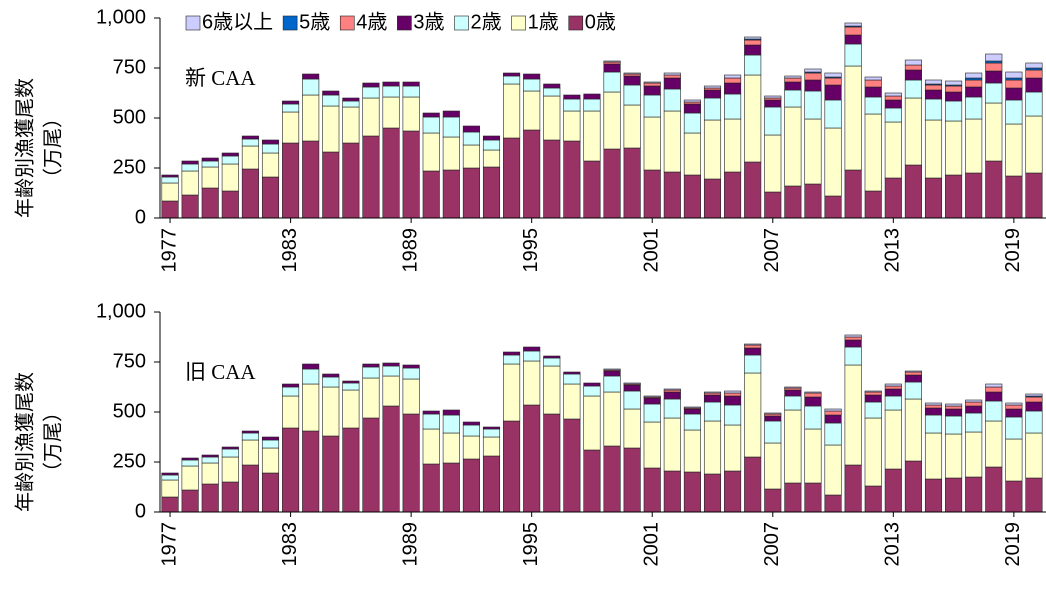  Describe the element at coordinates (290, 250) in the screenshot. I see `x-tick-label: 1983` at that location.